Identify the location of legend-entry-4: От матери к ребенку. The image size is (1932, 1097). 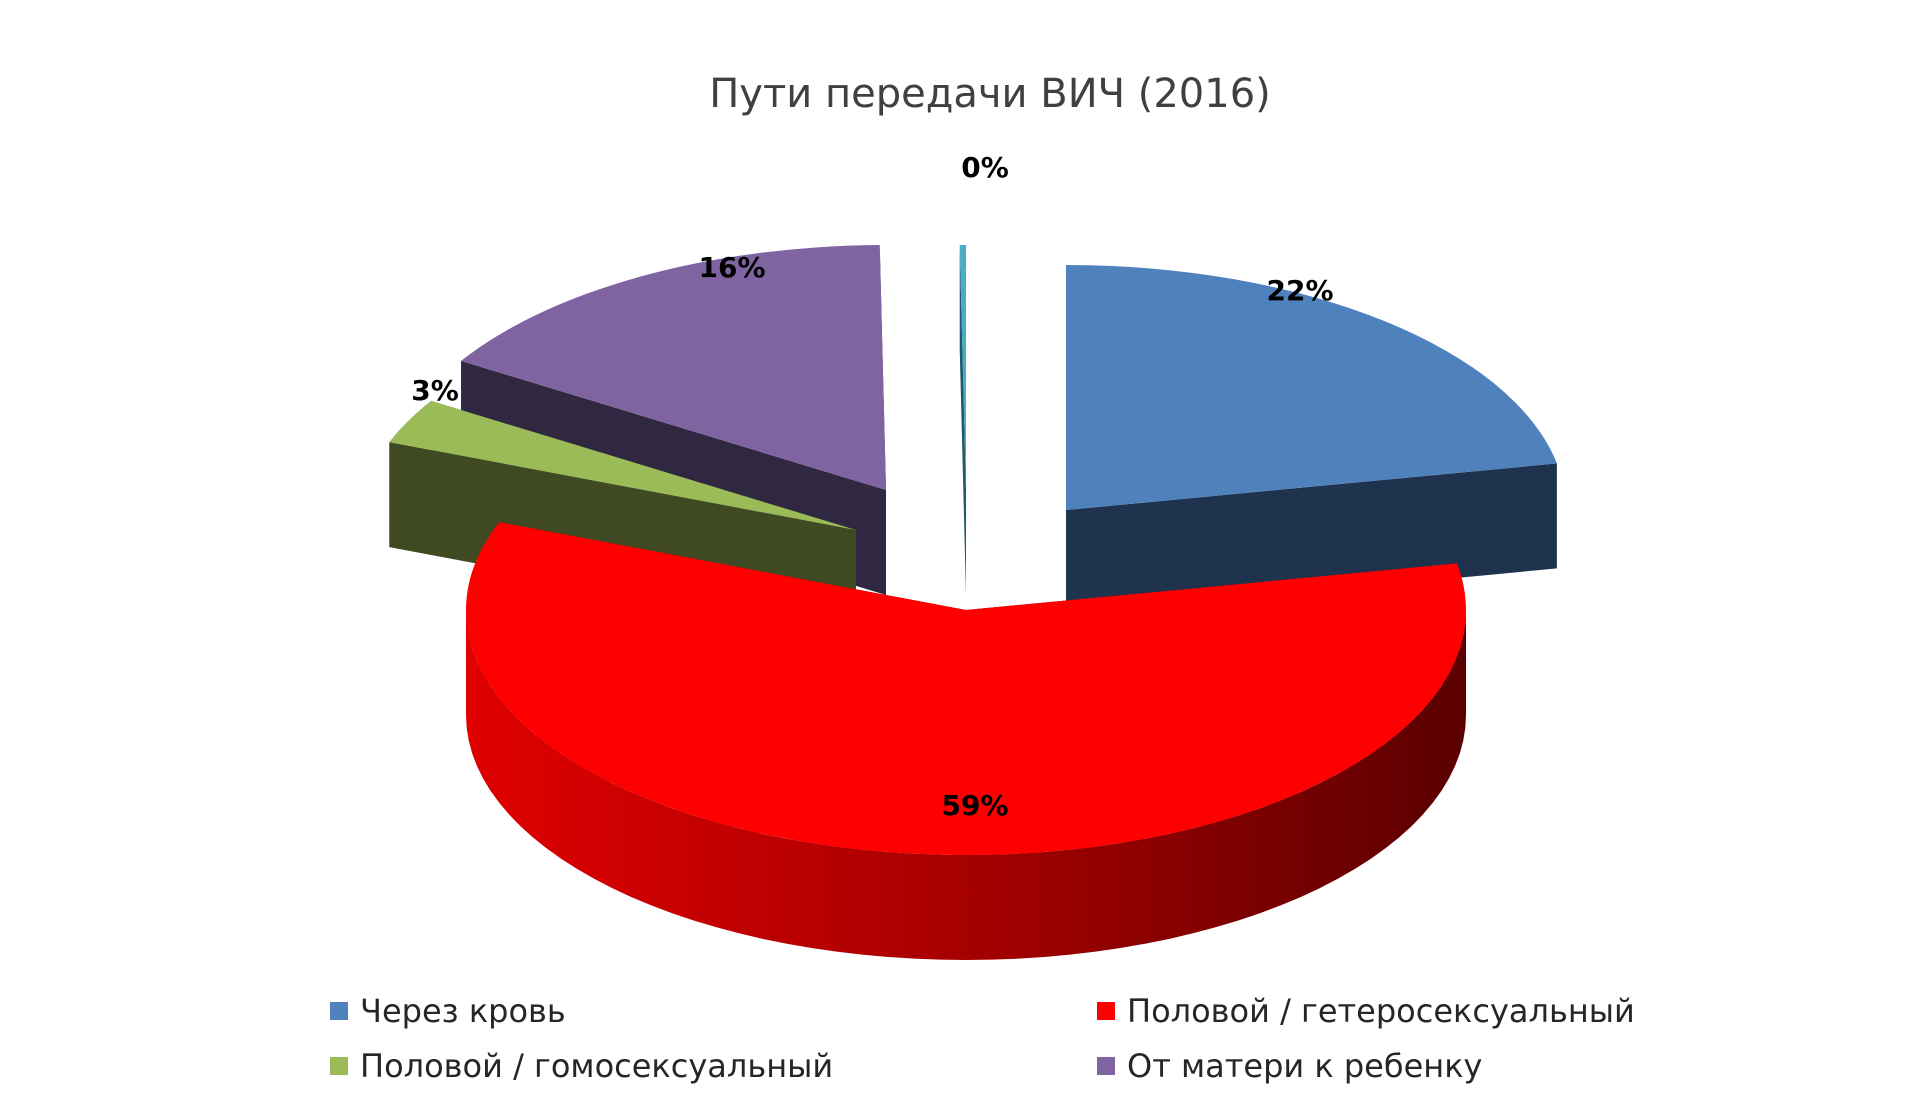
(1289, 1066).